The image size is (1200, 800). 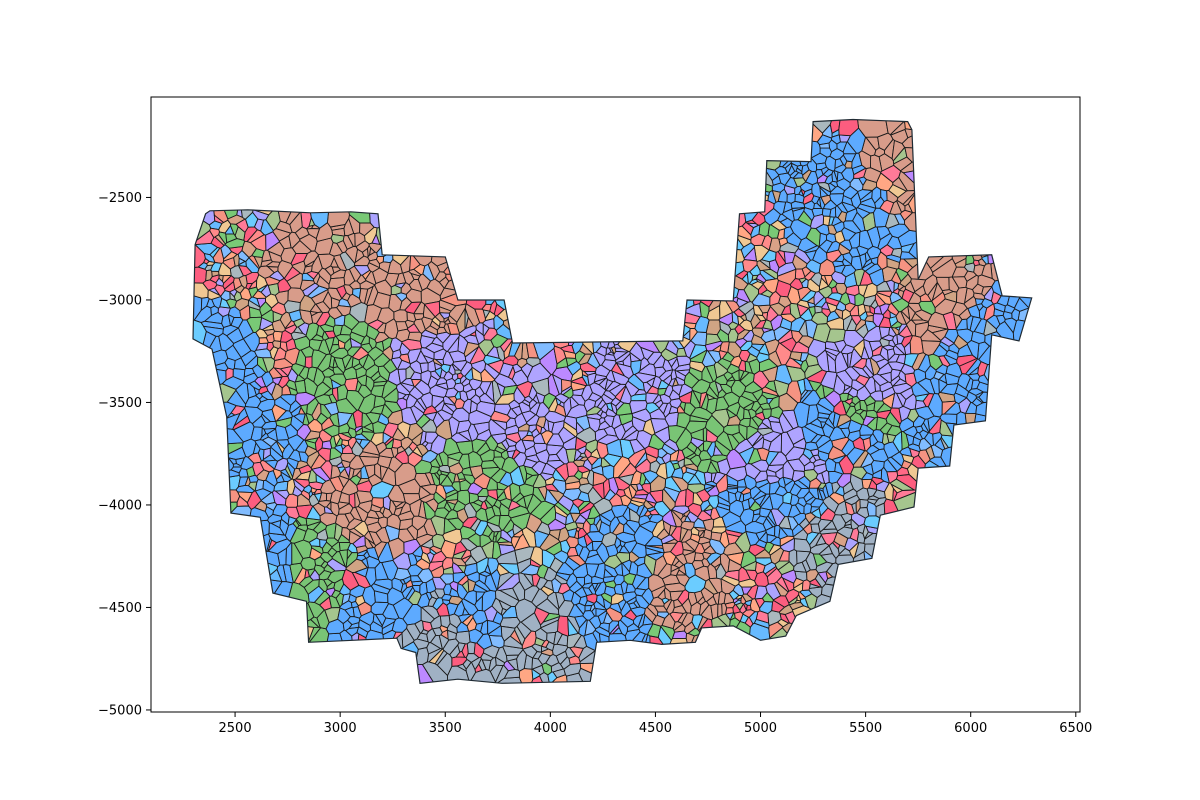 I want to click on x-tick-label: 6000, so click(x=970, y=728).